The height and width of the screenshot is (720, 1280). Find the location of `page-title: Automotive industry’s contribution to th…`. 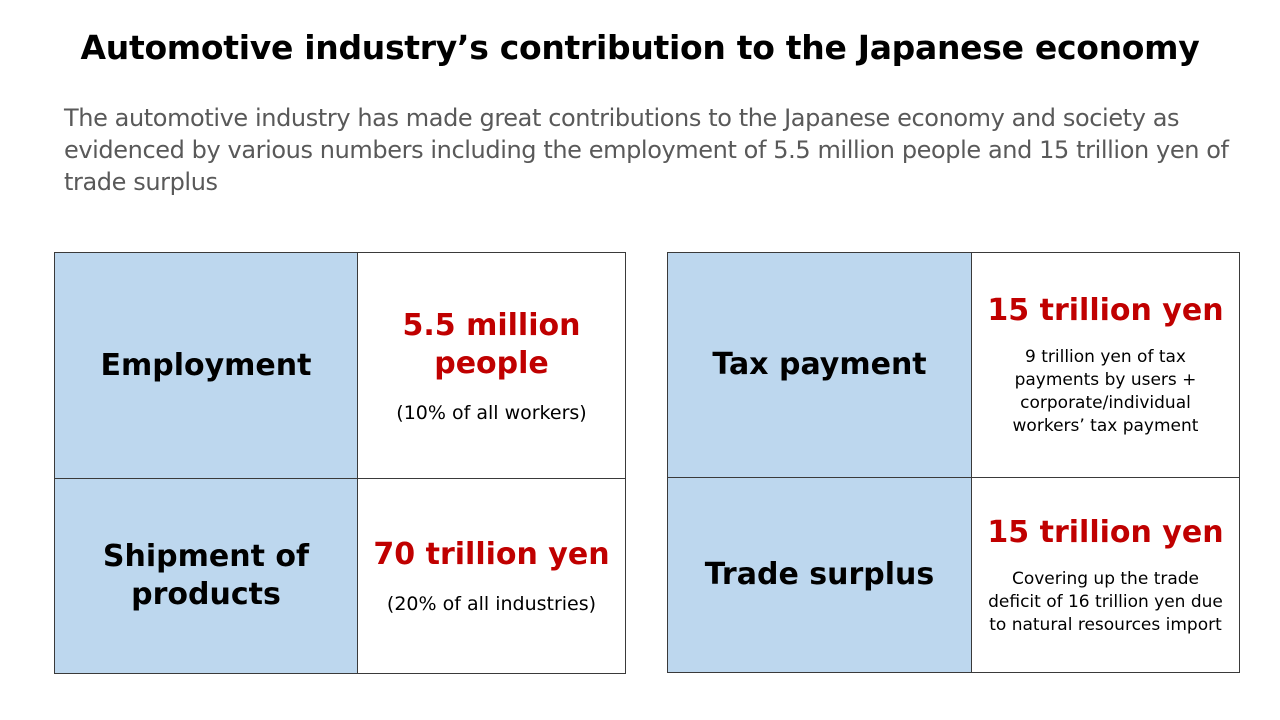

page-title: Automotive industry’s contribution to th… is located at coordinates (640, 47).